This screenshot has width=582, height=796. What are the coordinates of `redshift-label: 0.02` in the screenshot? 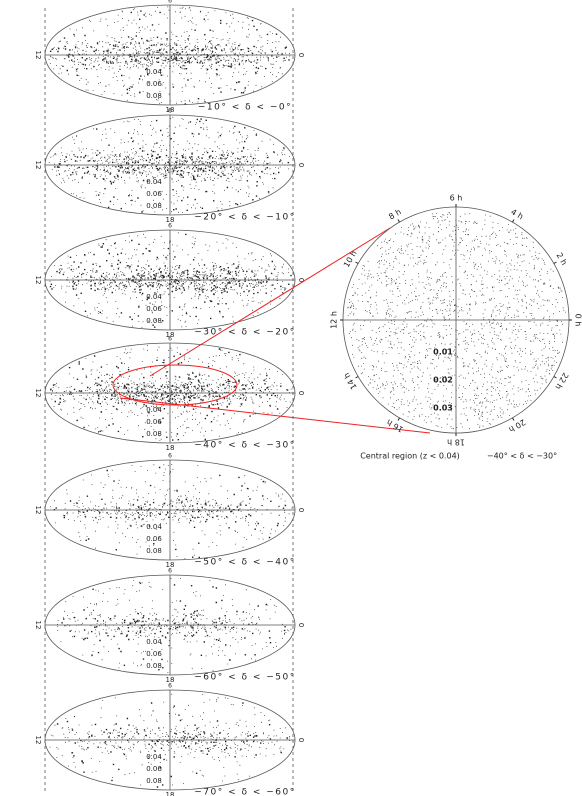 It's located at (443, 380).